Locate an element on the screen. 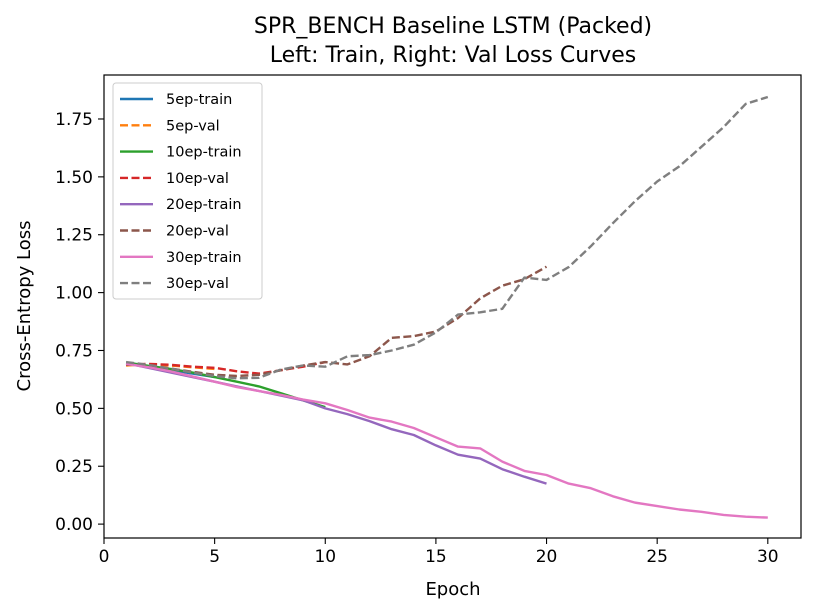 The image size is (816, 615). x-axis-label: Epoch is located at coordinates (452, 589).